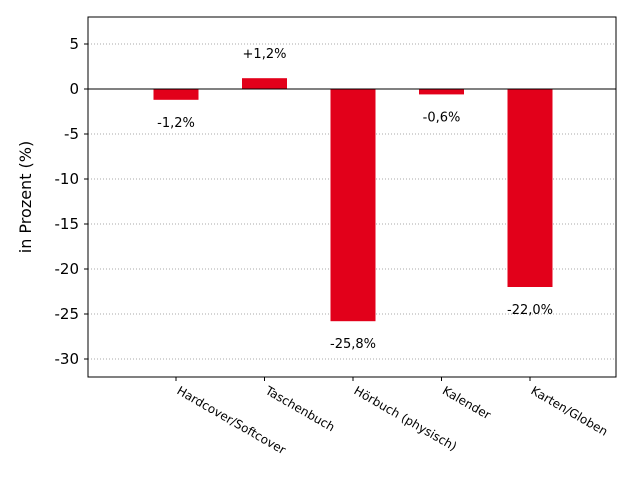 Image resolution: width=640 pixels, height=480 pixels. Describe the element at coordinates (67, 224) in the screenshot. I see `y-tick-label: -15` at that location.